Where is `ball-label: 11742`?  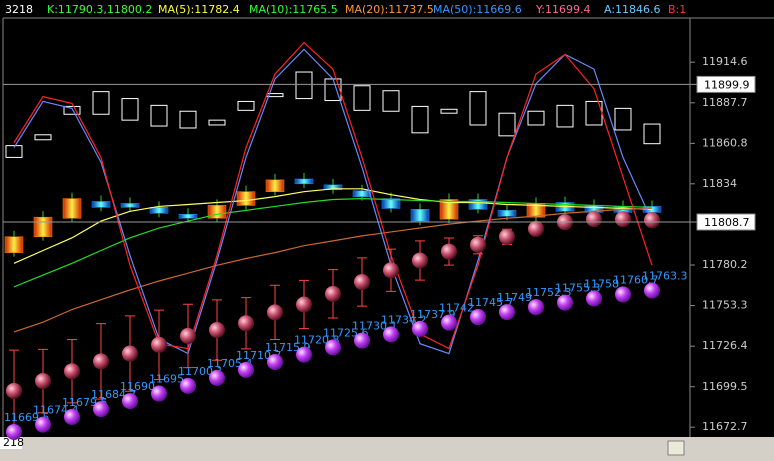
ball-label: 11742 is located at coordinates (456, 308).